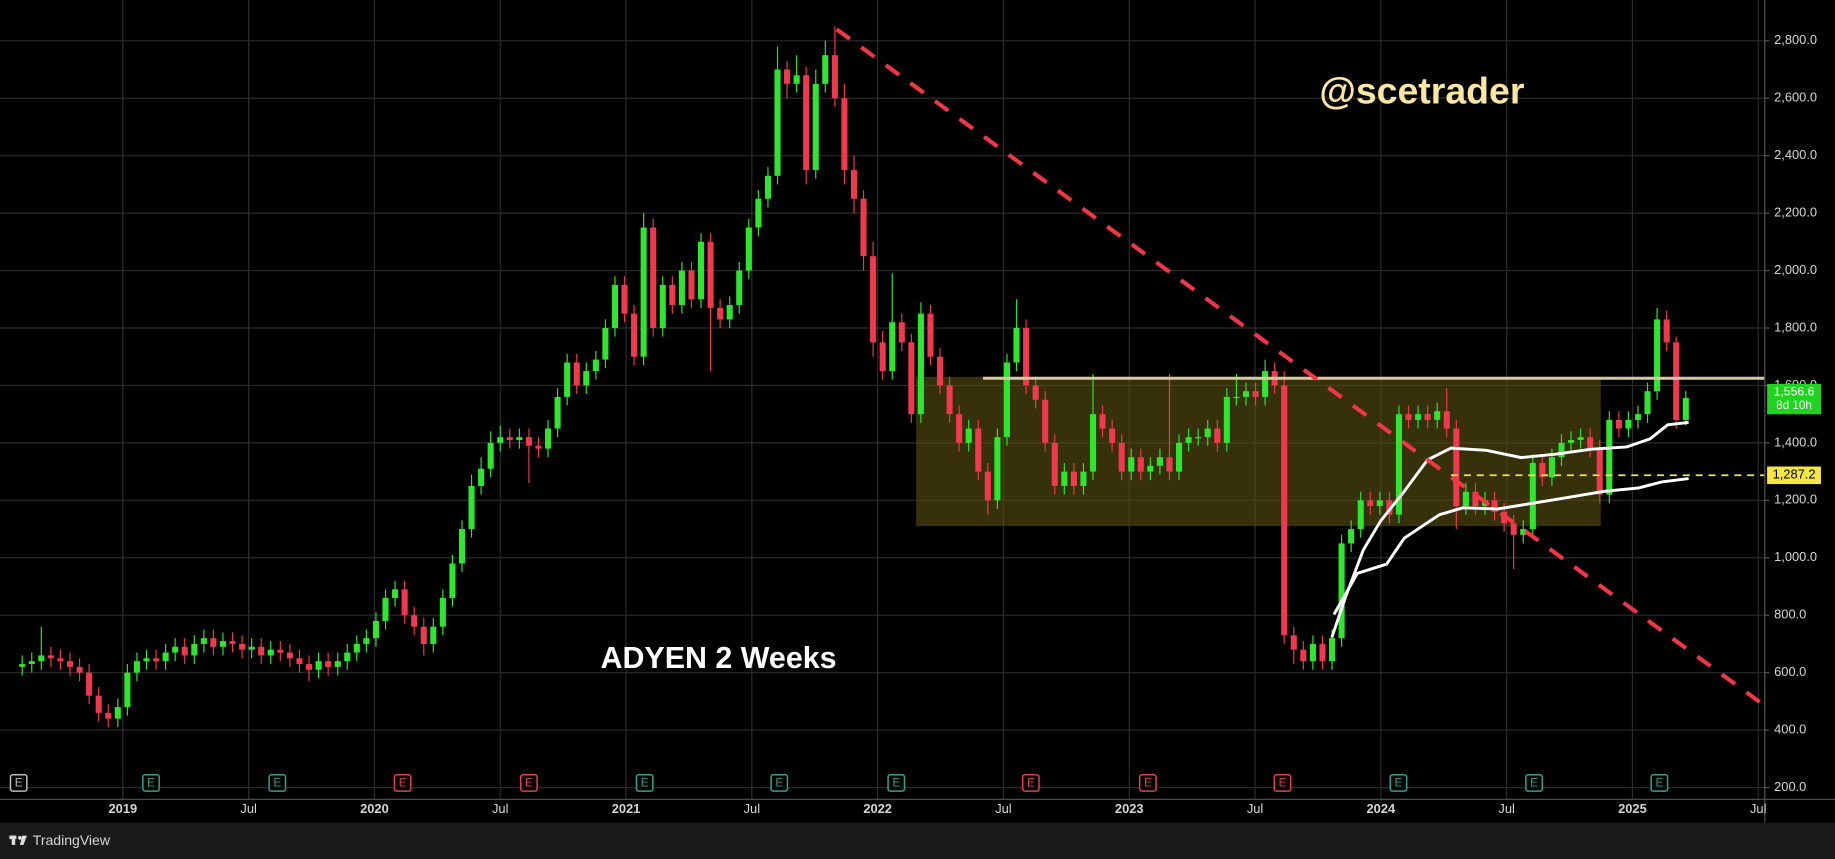 Image resolution: width=1835 pixels, height=859 pixels. What do you see at coordinates (626, 808) in the screenshot?
I see `x-tick-label: 2021` at bounding box center [626, 808].